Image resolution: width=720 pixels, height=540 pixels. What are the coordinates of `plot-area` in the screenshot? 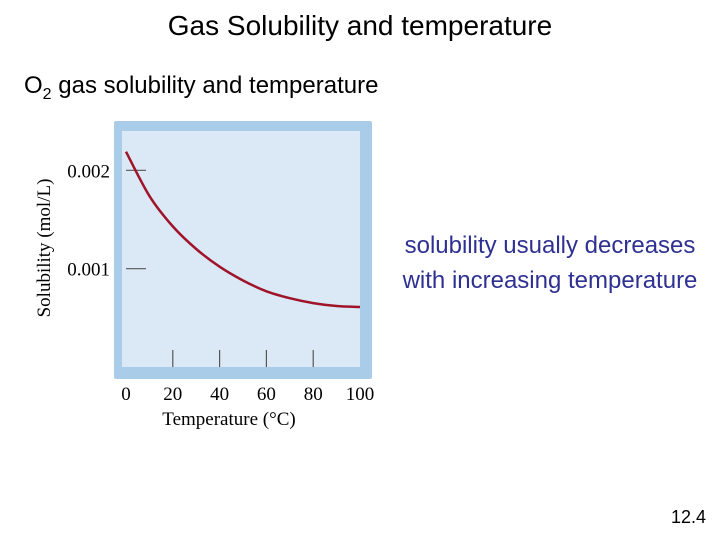 It's located at (241, 249).